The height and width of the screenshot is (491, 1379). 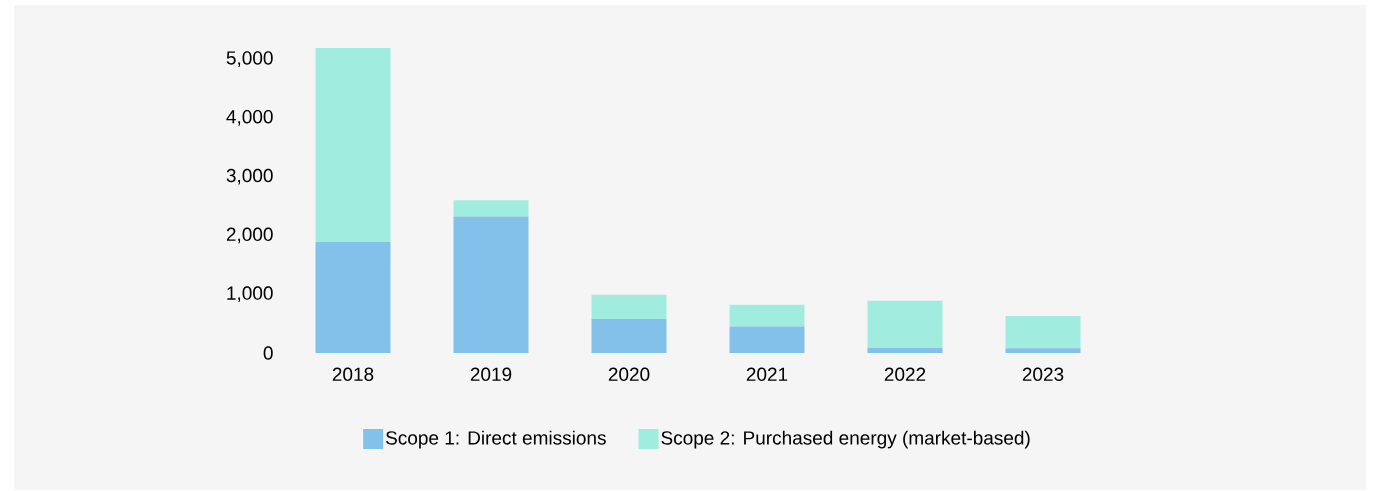 What do you see at coordinates (249, 235) in the screenshot?
I see `y-tick-label: 2,000` at bounding box center [249, 235].